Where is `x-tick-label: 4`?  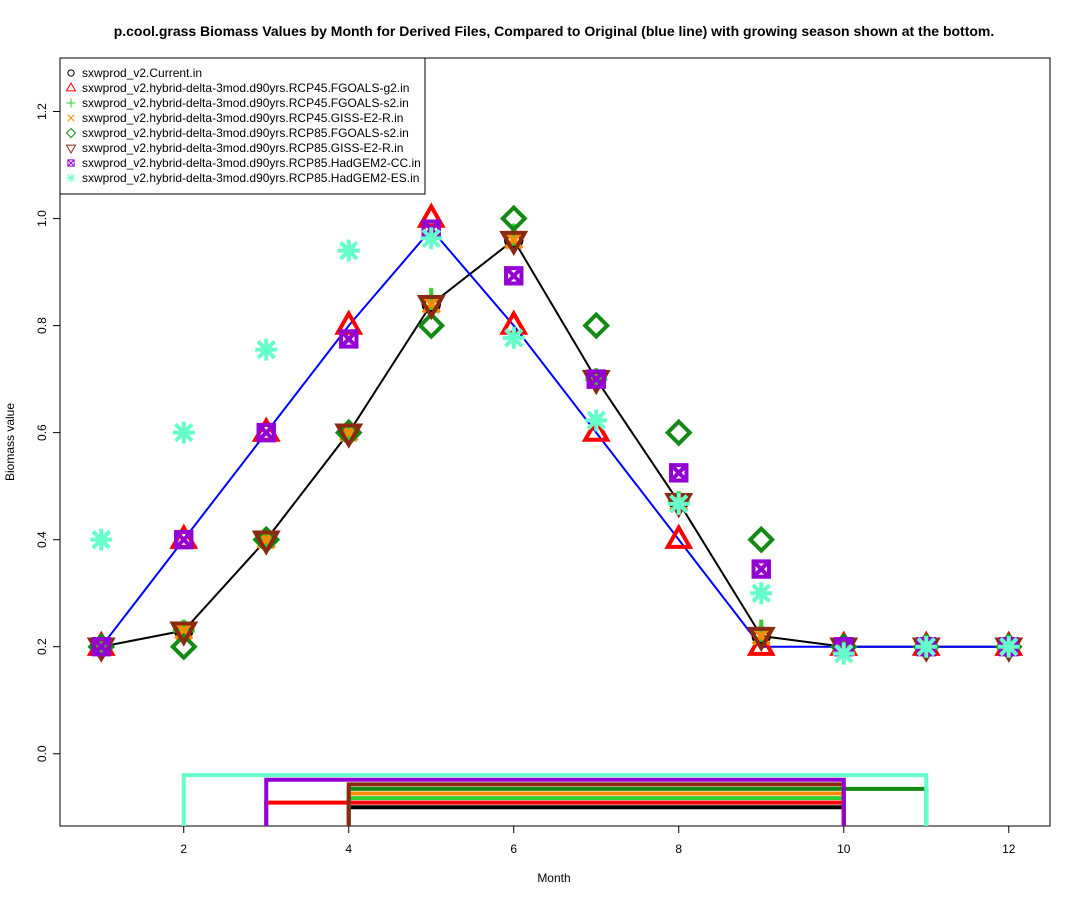
x-tick-label: 4 is located at coordinates (348, 849).